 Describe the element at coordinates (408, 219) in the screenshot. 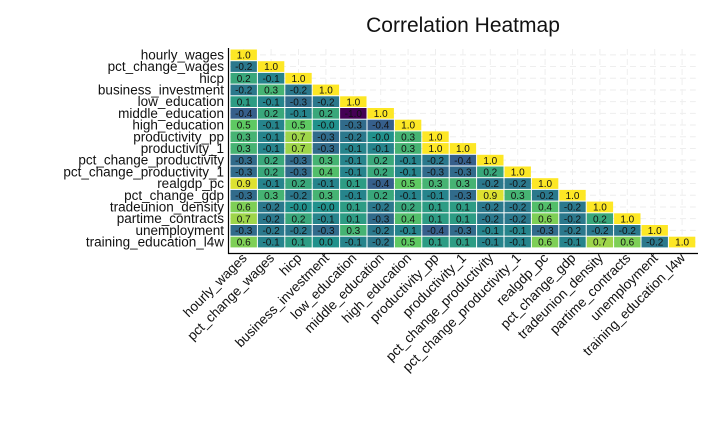

I see `cell-value-label: 0.4` at that location.